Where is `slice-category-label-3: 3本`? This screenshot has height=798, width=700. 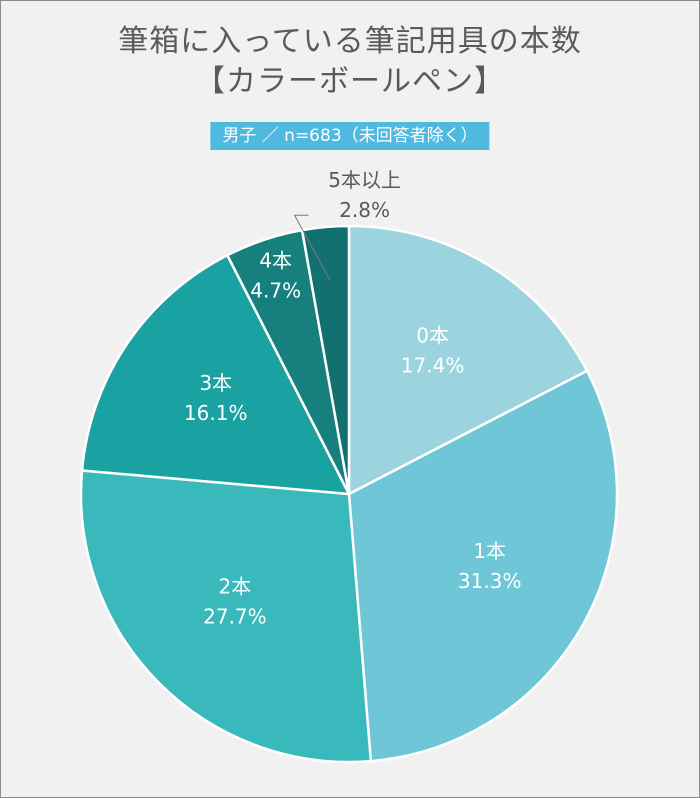 slice-category-label-3: 3本 is located at coordinates (215, 383).